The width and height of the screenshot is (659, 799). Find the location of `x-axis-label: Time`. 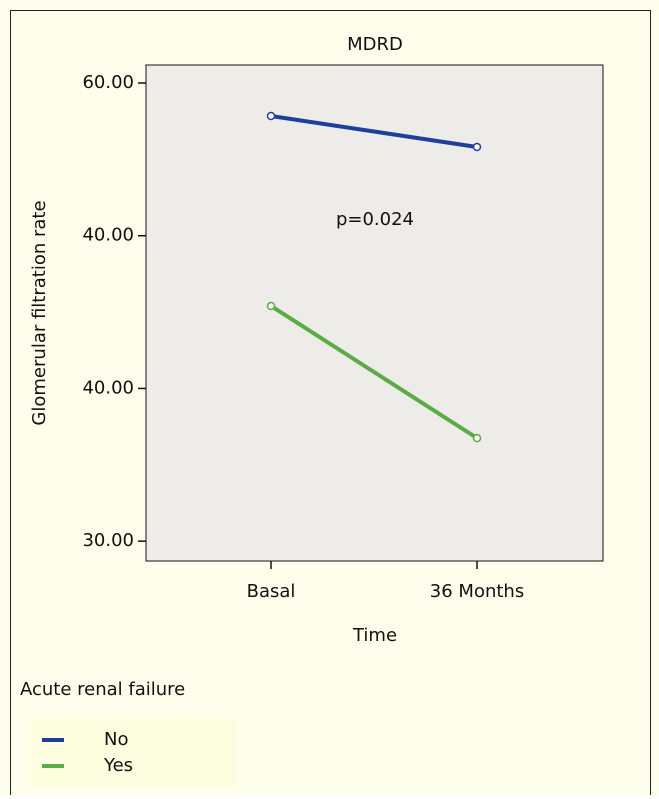

x-axis-label: Time is located at coordinates (374, 635).